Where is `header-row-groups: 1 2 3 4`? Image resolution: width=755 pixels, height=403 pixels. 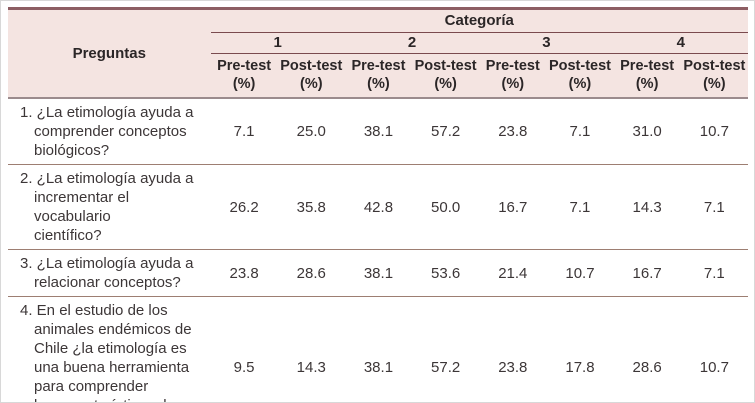
header-row-groups: 1 2 3 4 is located at coordinates (378, 43).